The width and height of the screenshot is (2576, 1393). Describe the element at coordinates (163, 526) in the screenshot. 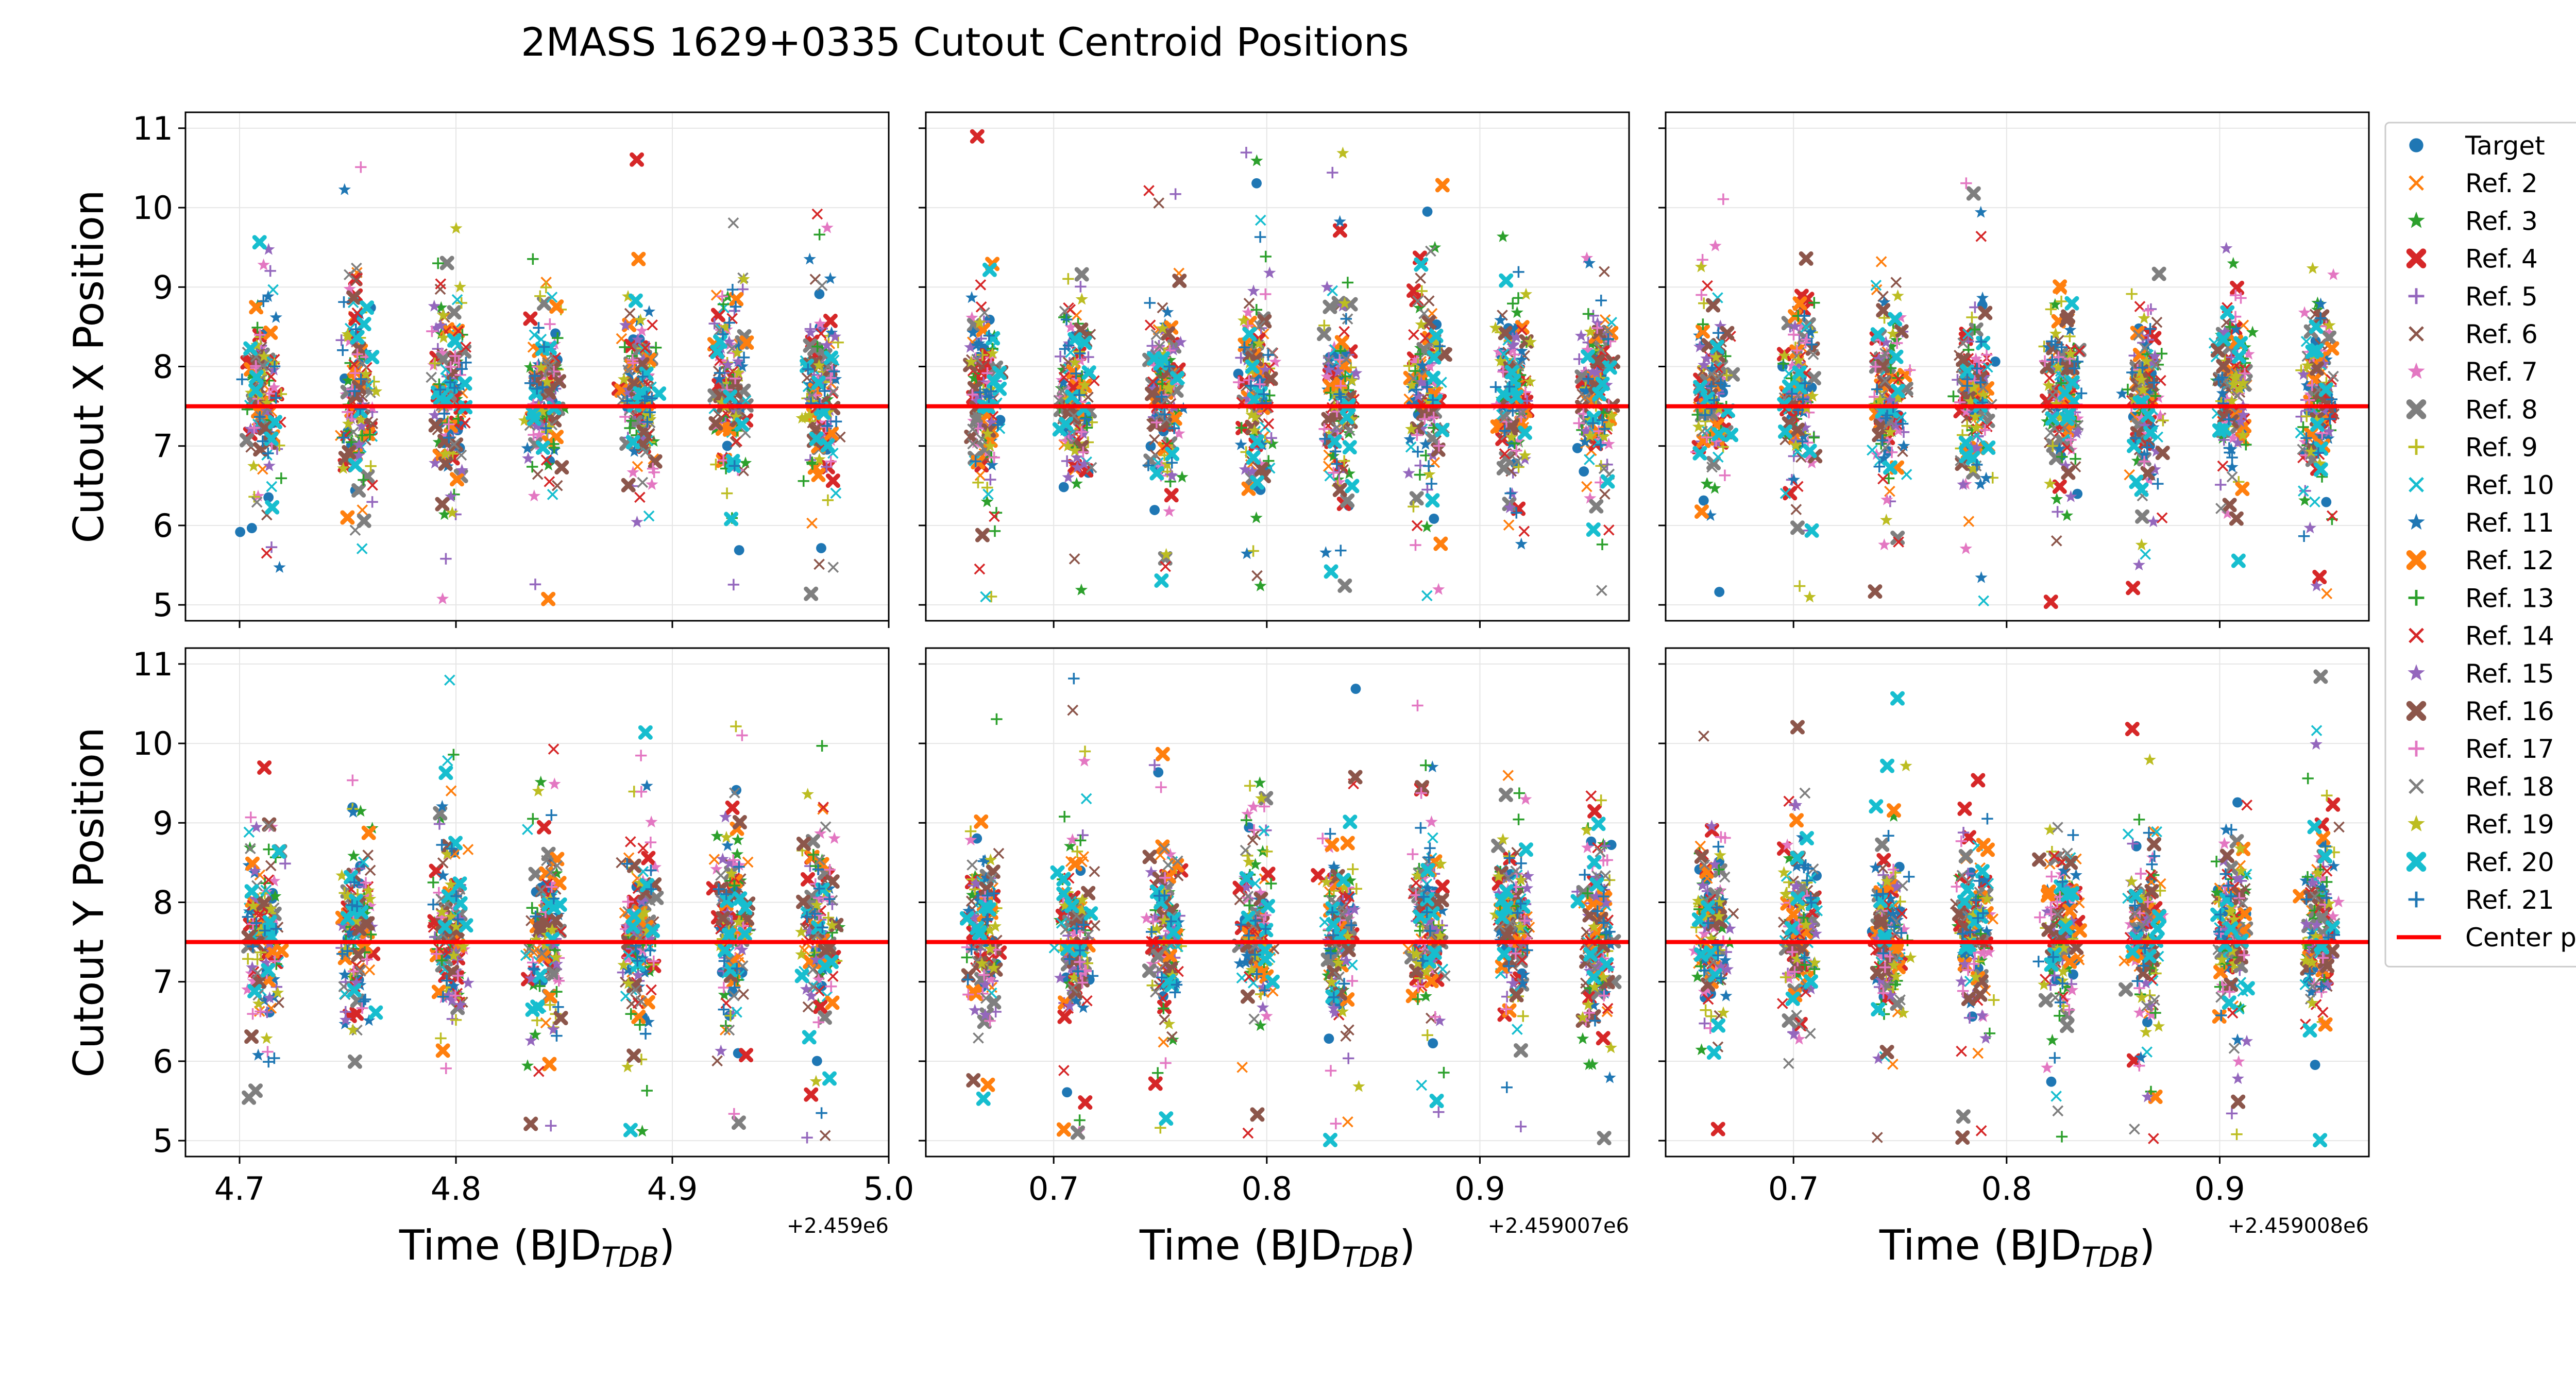

I see `y-tick-label: 6` at that location.